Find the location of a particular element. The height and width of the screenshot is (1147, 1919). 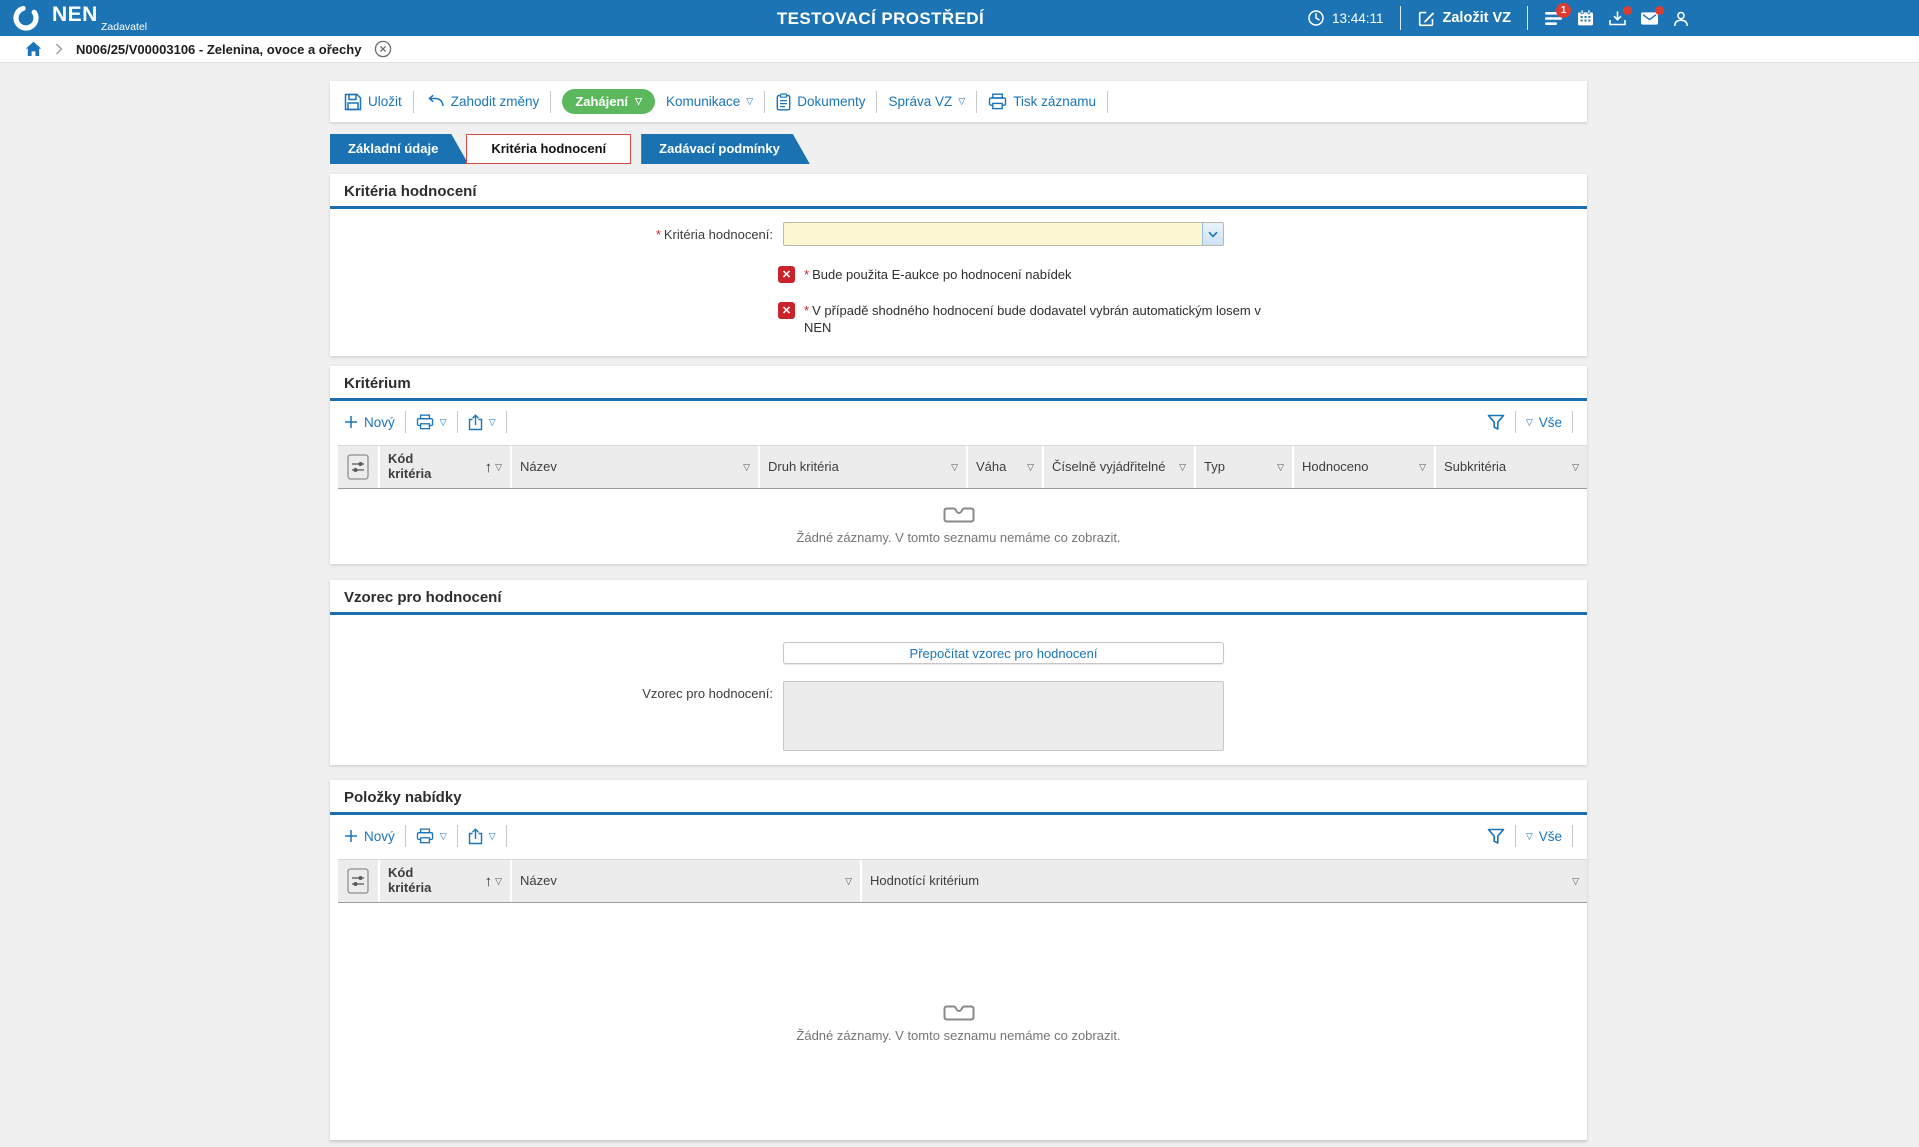

clock-icon is located at coordinates (1316, 18).